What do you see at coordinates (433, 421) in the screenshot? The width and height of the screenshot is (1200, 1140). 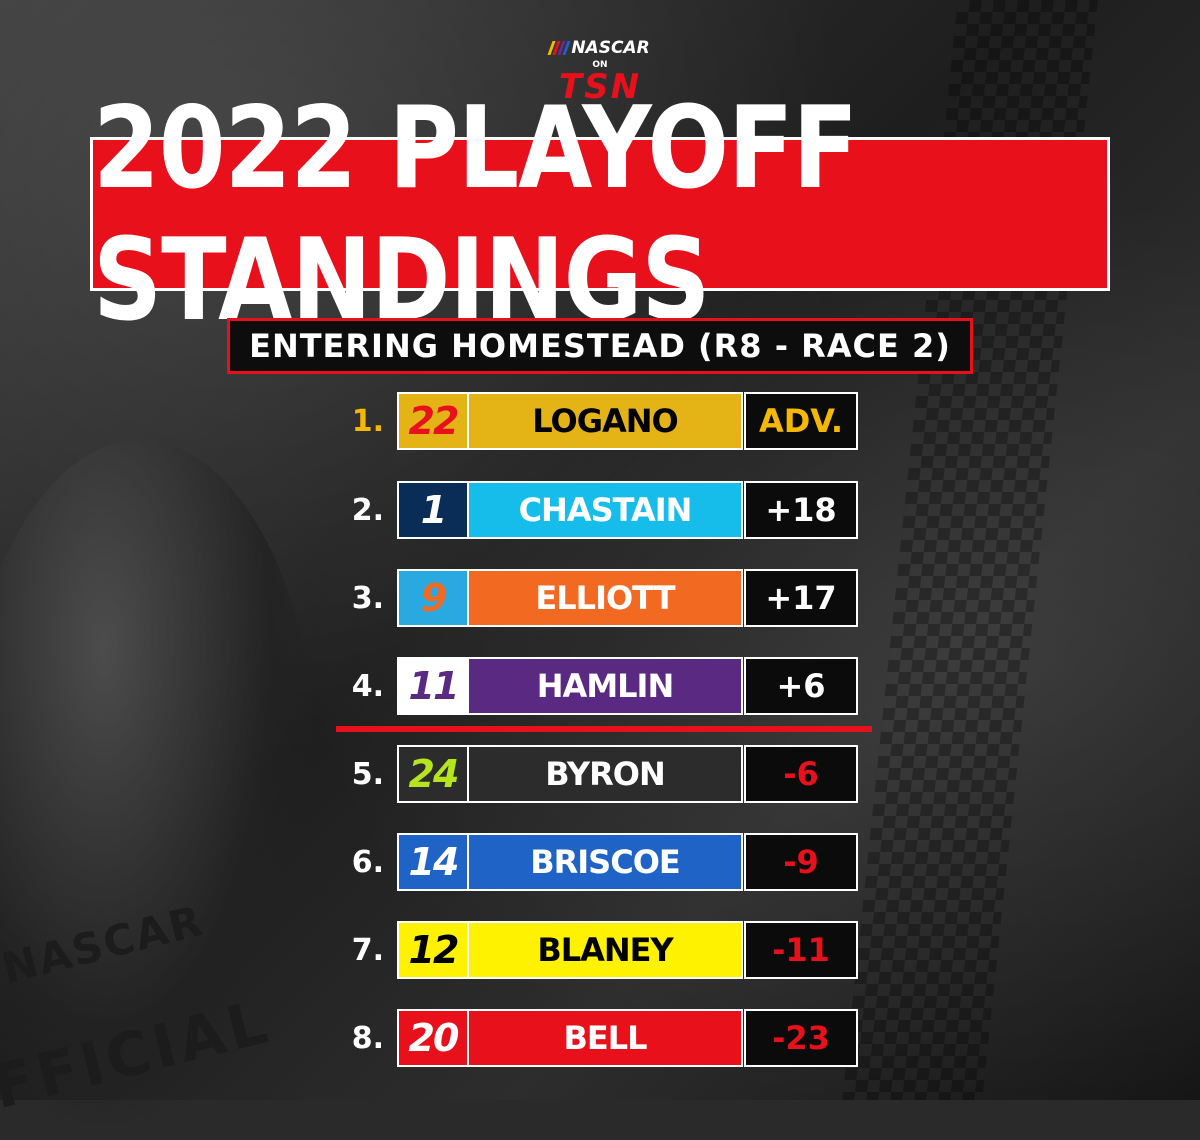 I see `car-number-badge: 22` at bounding box center [433, 421].